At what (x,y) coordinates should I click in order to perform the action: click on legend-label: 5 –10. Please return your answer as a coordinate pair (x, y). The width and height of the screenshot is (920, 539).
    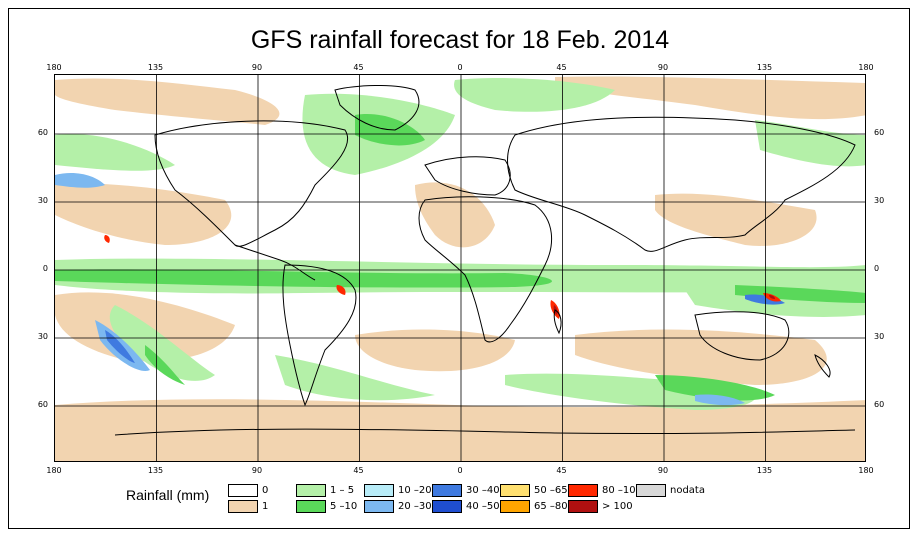
    Looking at the image, I should click on (344, 506).